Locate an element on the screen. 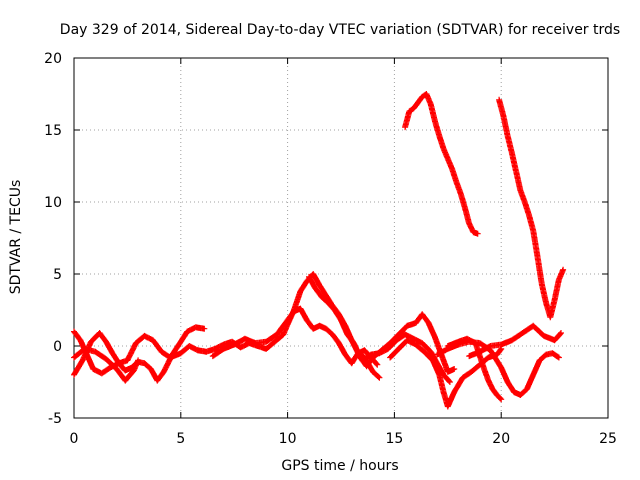  x-axis-label: GPS time / hours is located at coordinates (339, 466).